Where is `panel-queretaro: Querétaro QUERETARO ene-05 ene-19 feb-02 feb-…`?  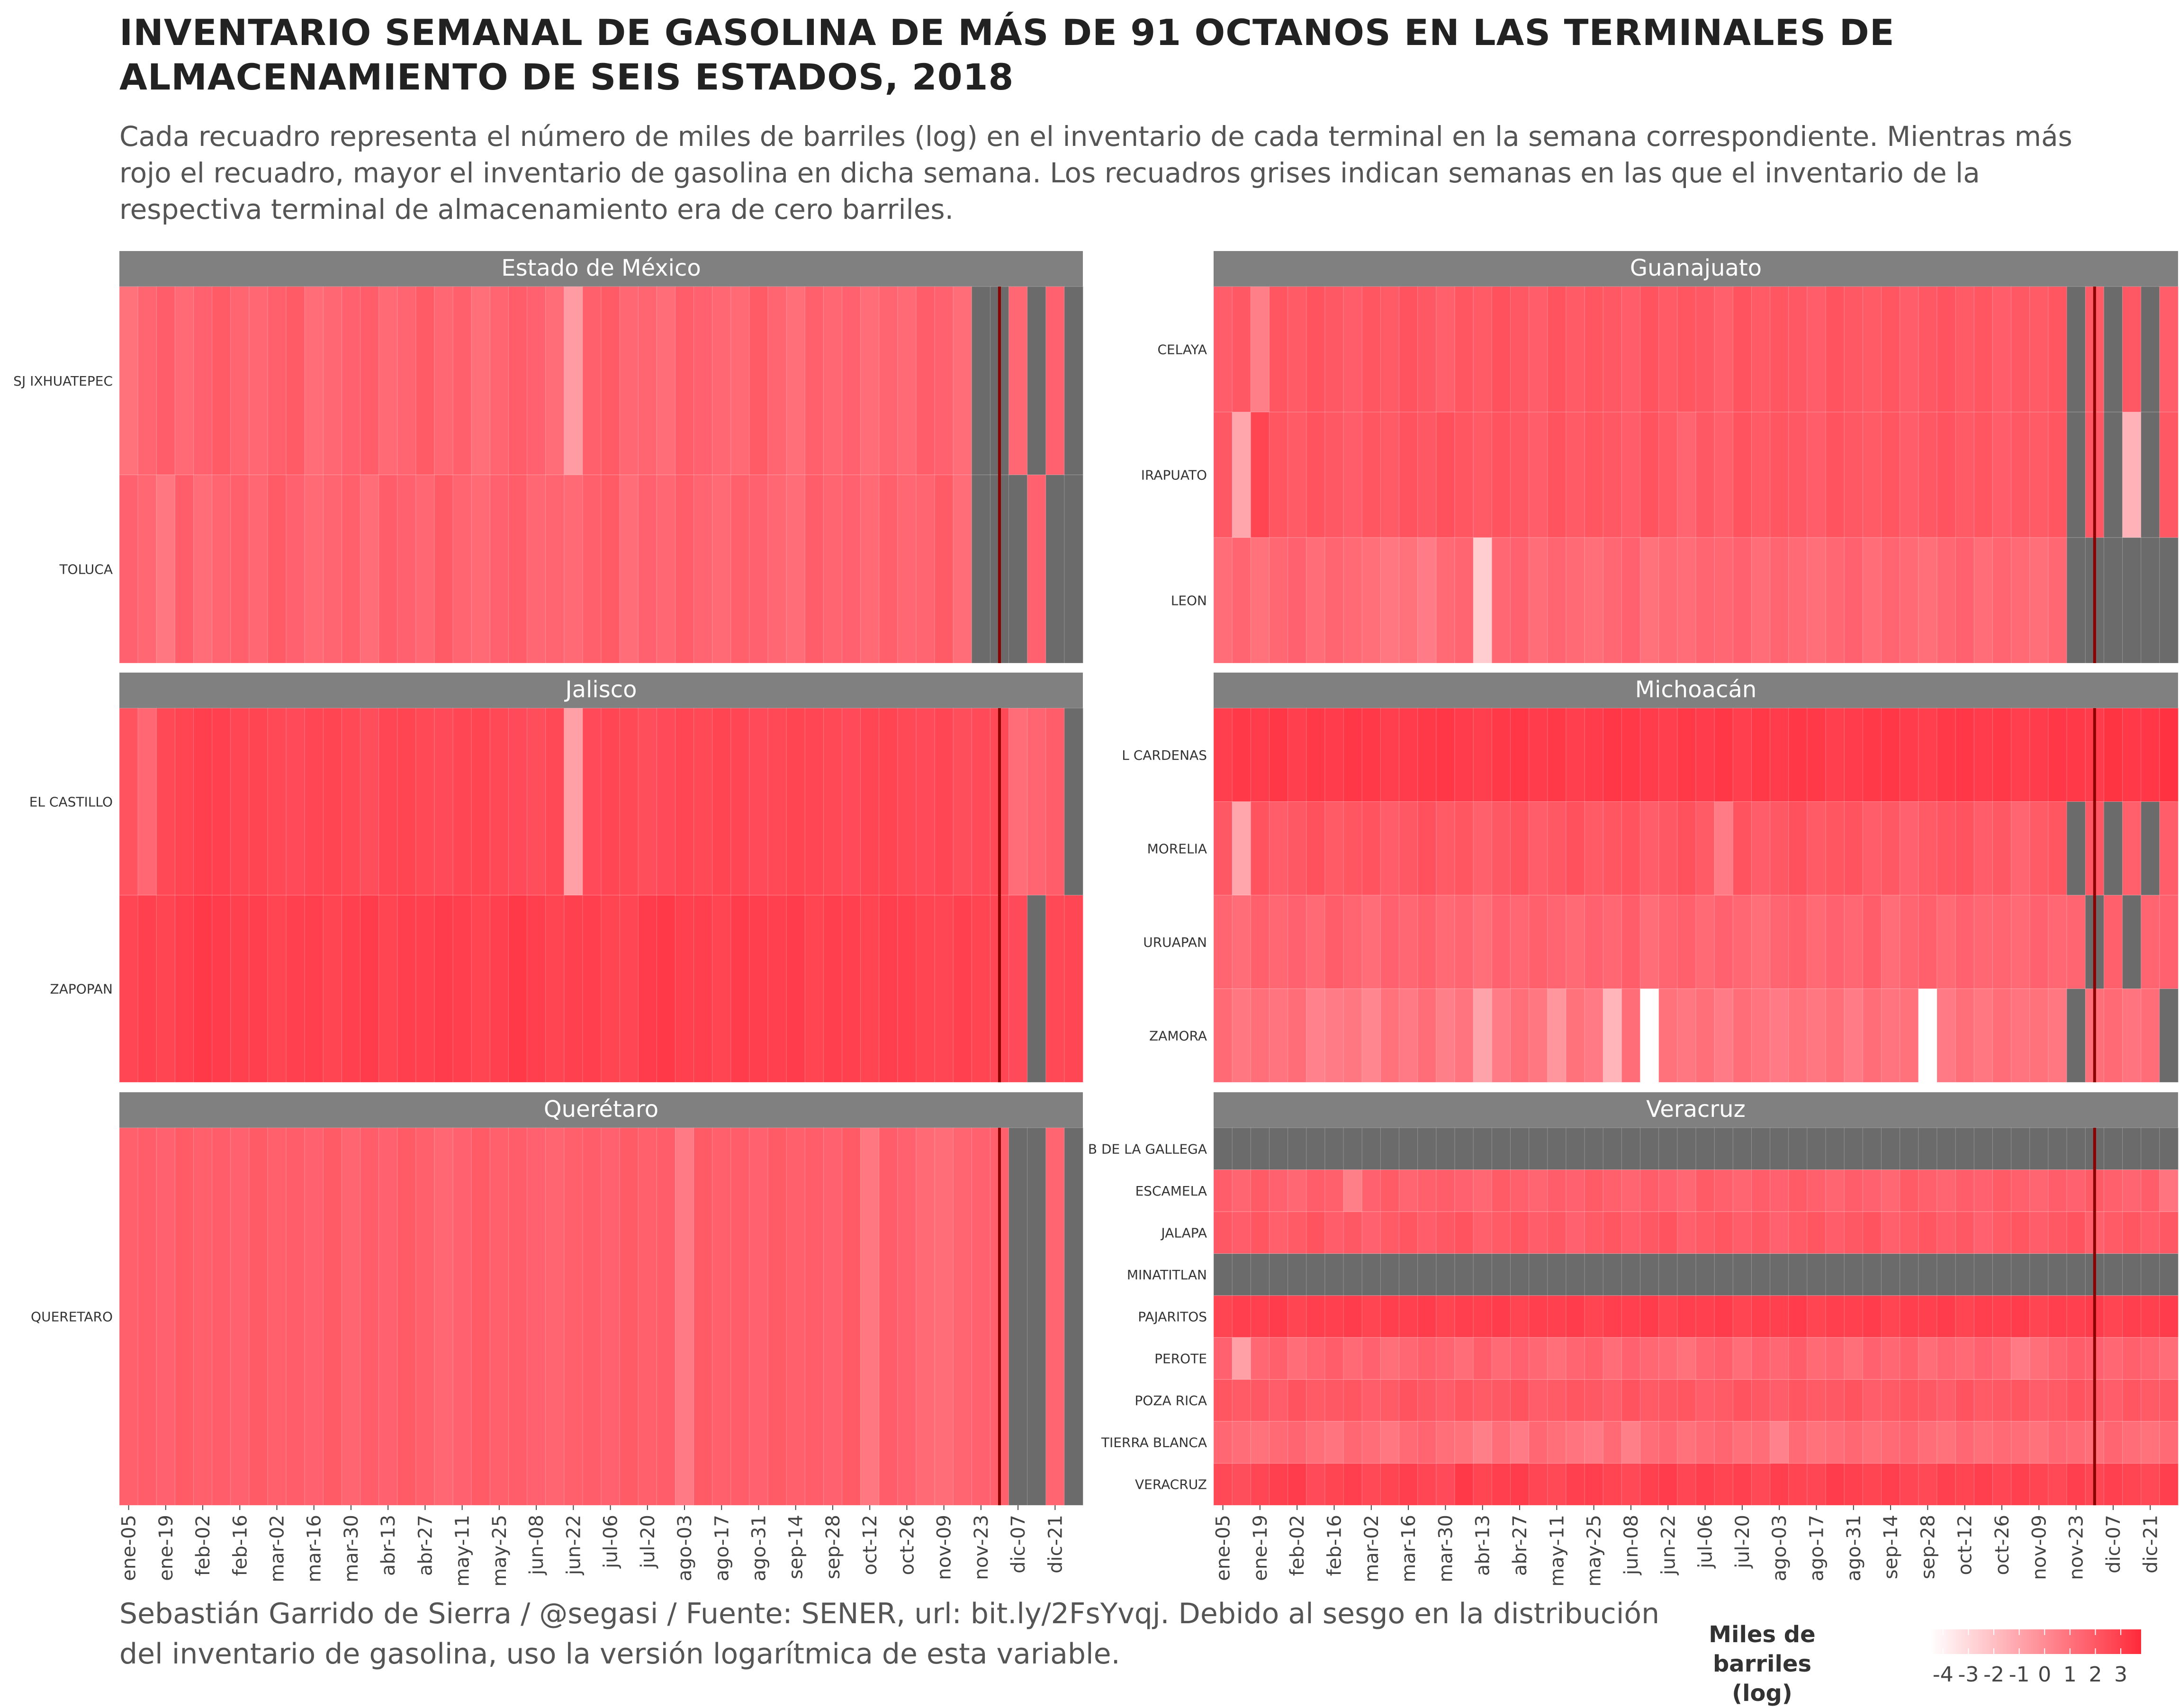 panel-queretaro: Querétaro QUERETARO ene-05 ene-19 feb-02 feb-… is located at coordinates (557, 1340).